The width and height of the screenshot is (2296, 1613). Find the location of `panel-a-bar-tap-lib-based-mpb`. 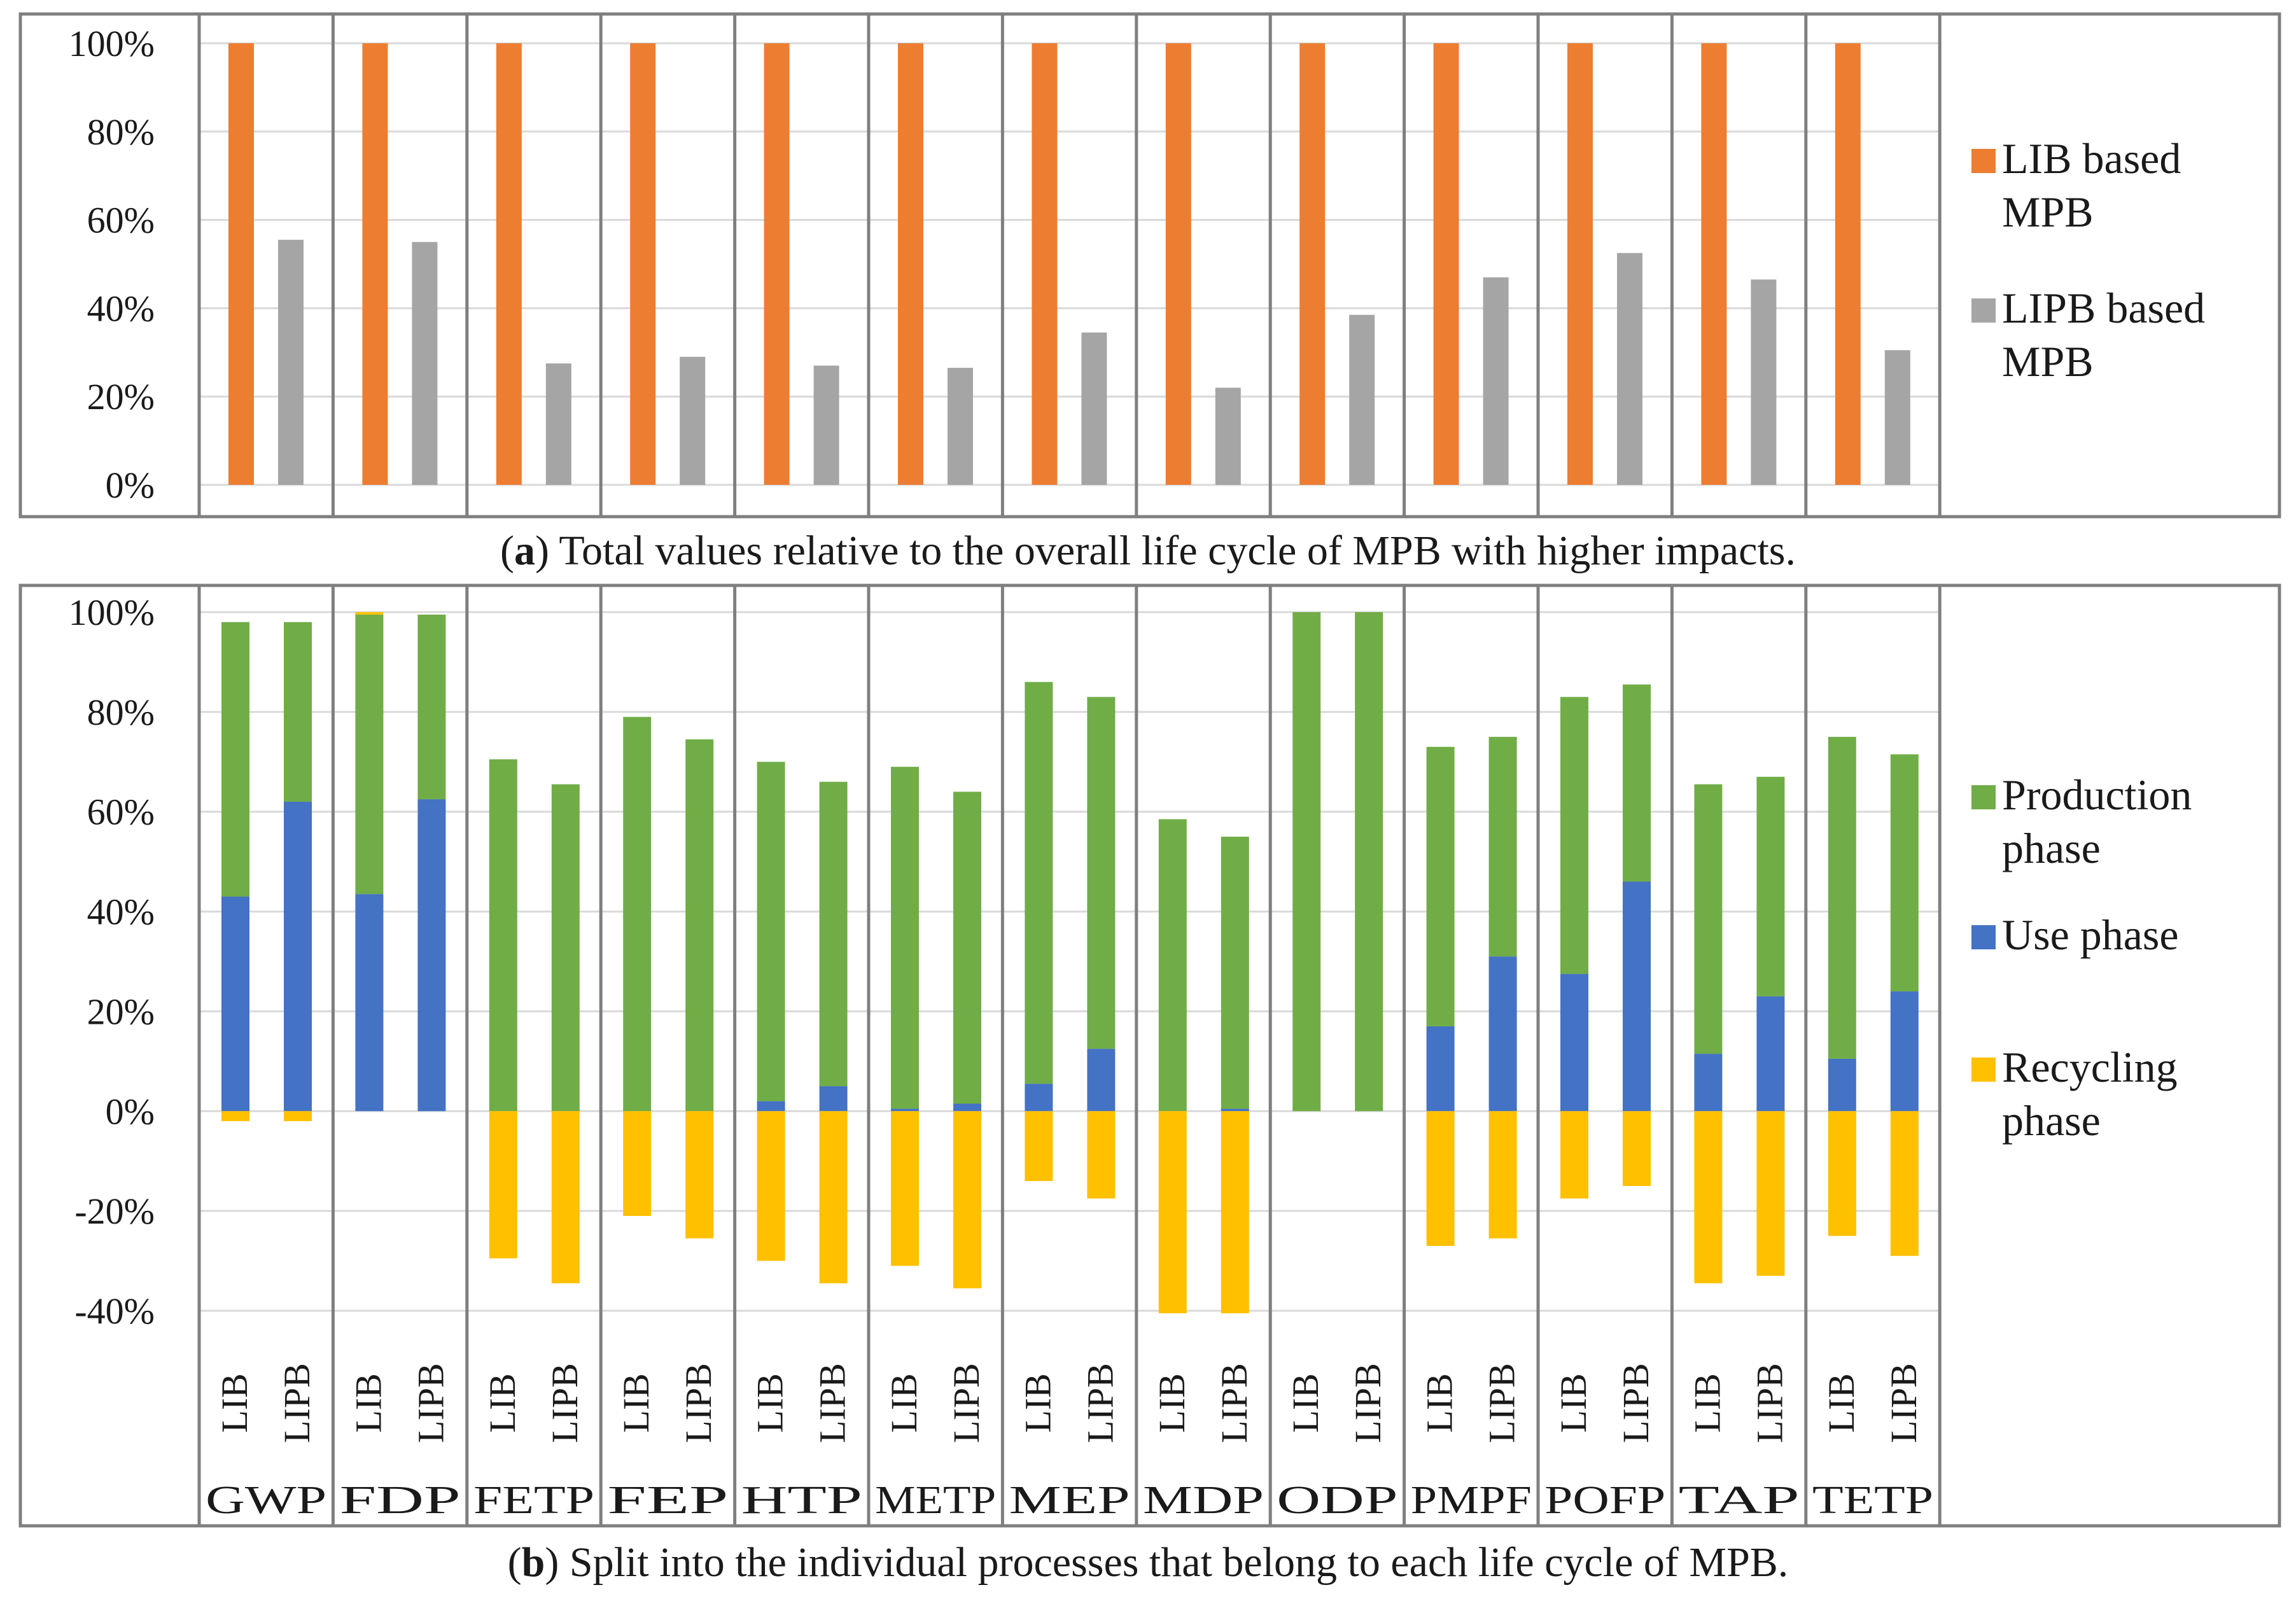

panel-a-bar-tap-lib-based-mpb is located at coordinates (1714, 264).